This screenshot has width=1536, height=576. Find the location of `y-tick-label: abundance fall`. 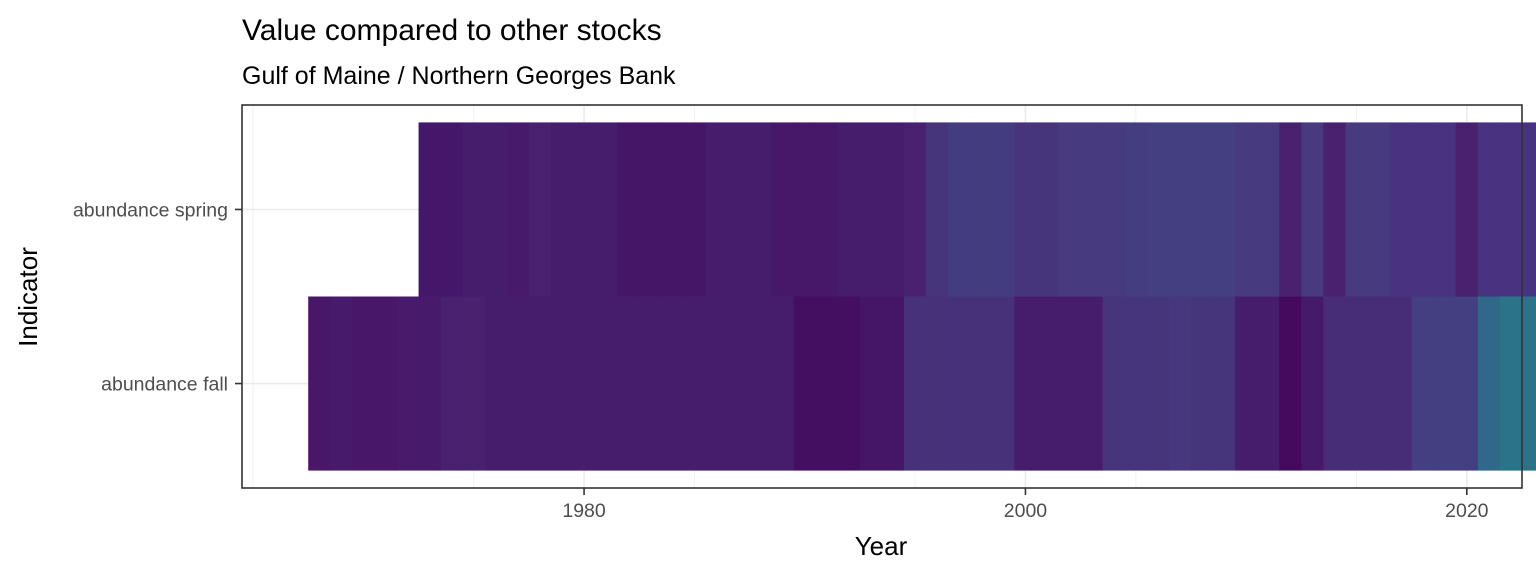

y-tick-label: abundance fall is located at coordinates (164, 385).